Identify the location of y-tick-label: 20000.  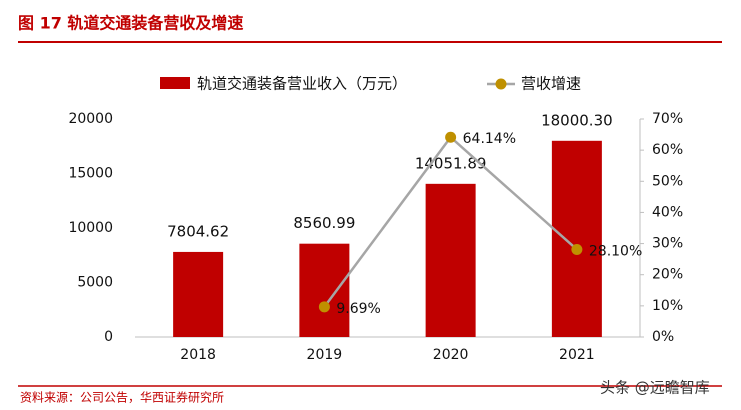
(90, 119).